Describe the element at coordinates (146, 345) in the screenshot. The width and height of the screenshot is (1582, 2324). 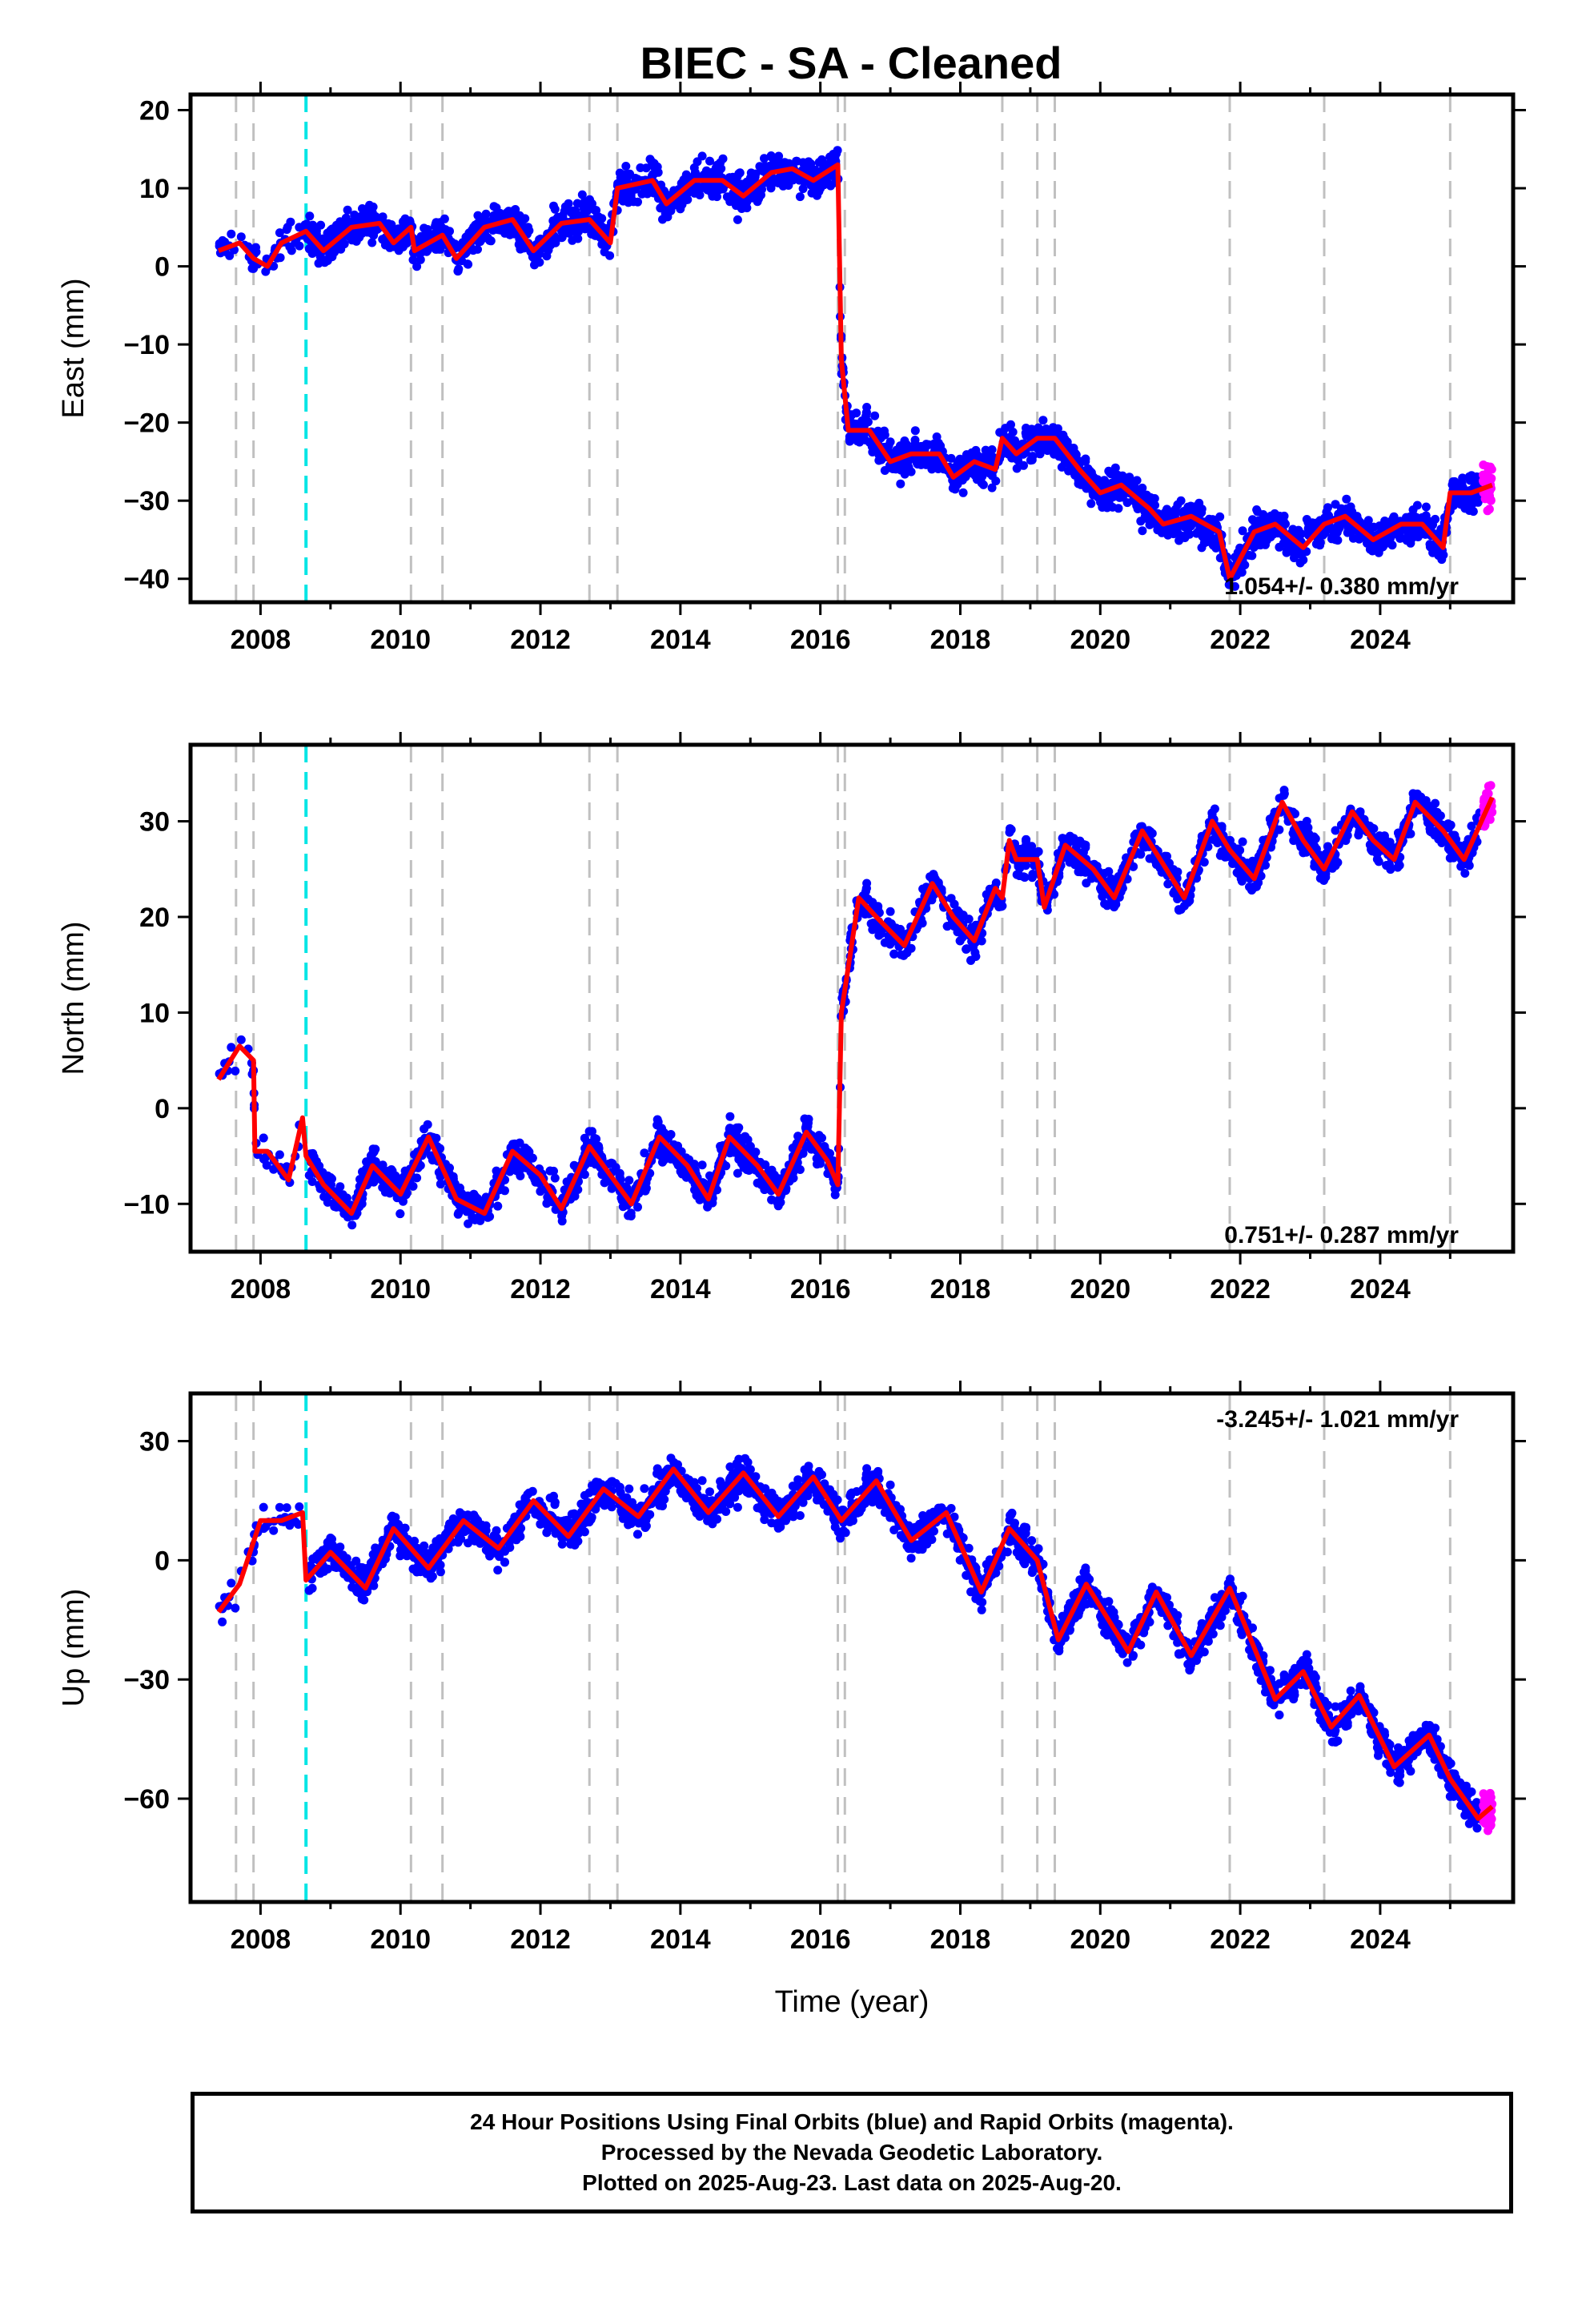
I see `y-tick-label: −10` at that location.